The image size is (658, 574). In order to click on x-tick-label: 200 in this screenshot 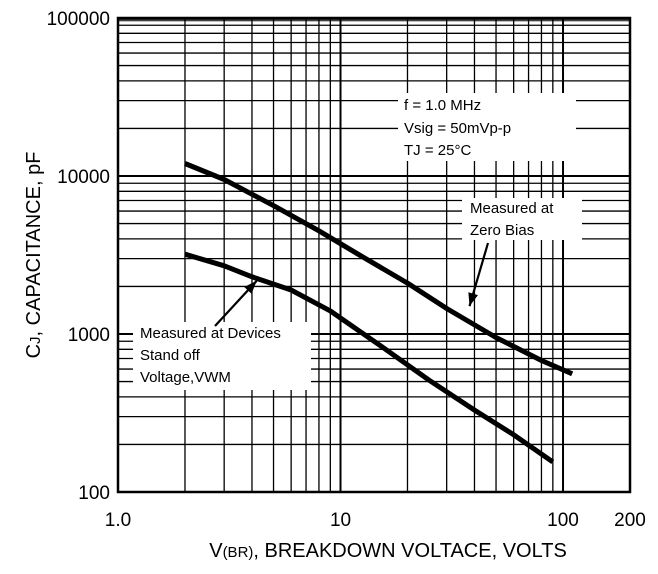, I will do `click(630, 520)`.